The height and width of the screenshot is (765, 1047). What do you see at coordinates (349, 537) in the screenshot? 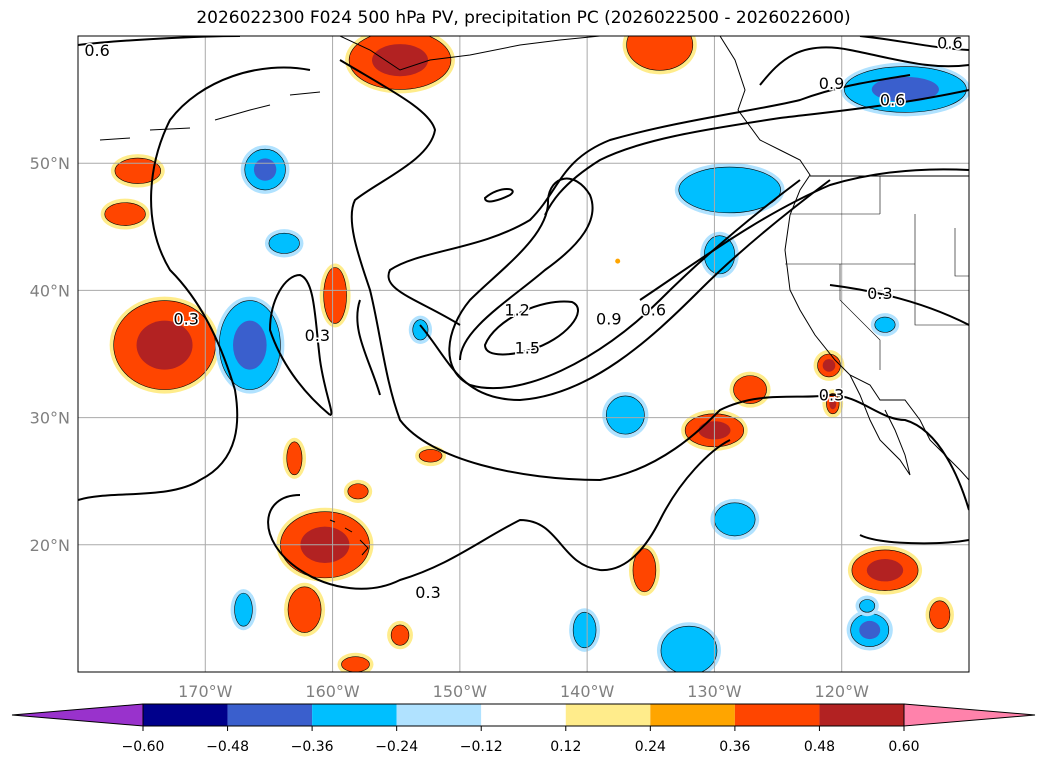
I see `hawaiian-islands` at bounding box center [349, 537].